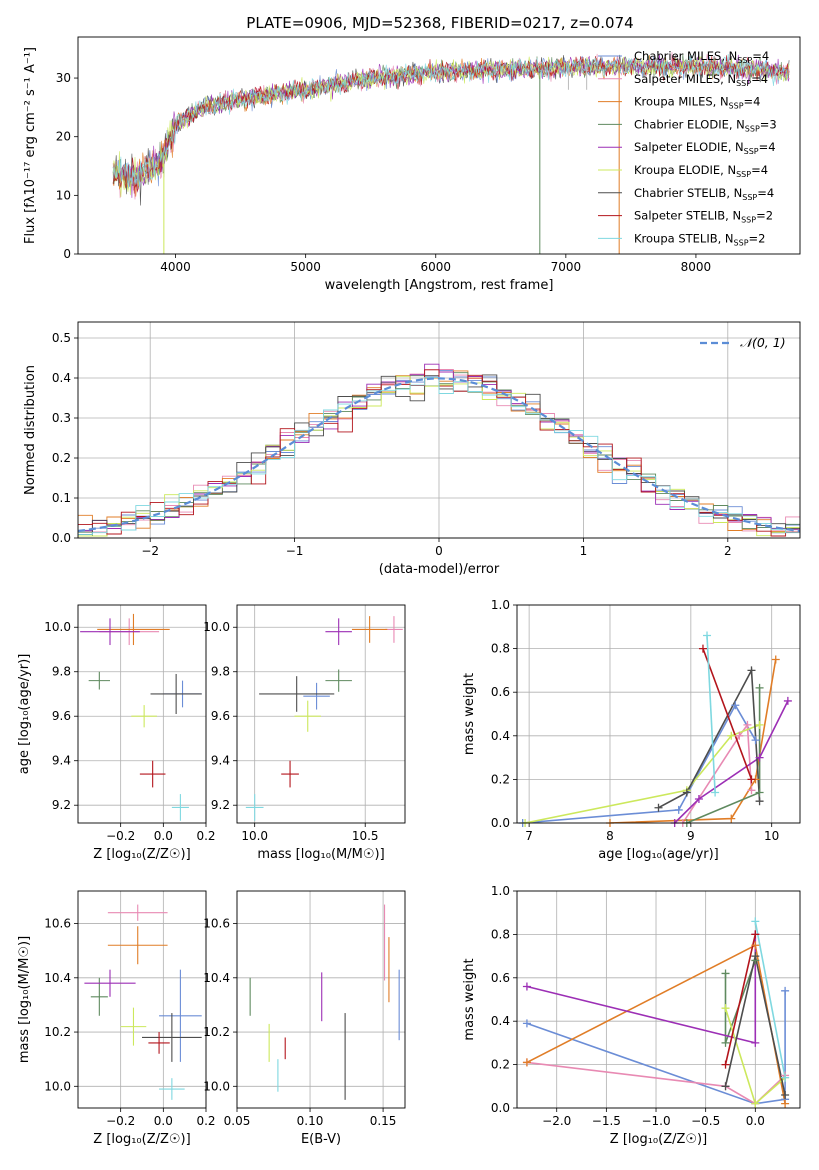 This screenshot has height=1170, width=819. Describe the element at coordinates (67, 254) in the screenshot. I see `y-tick-label: 0` at that location.